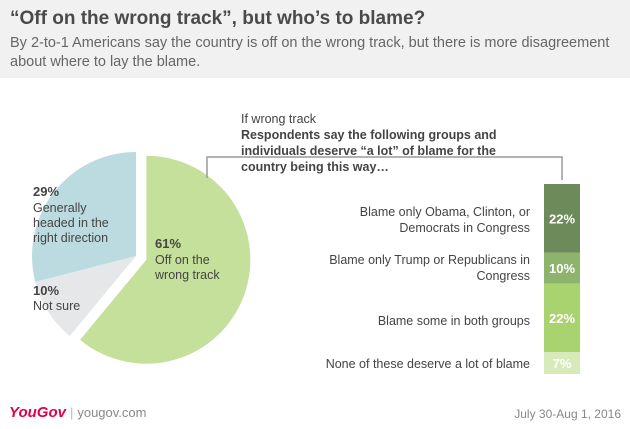 This screenshot has height=429, width=630. What do you see at coordinates (72, 223) in the screenshot?
I see `slice-name-label-right: Generally headed in the right direction` at bounding box center [72, 223].